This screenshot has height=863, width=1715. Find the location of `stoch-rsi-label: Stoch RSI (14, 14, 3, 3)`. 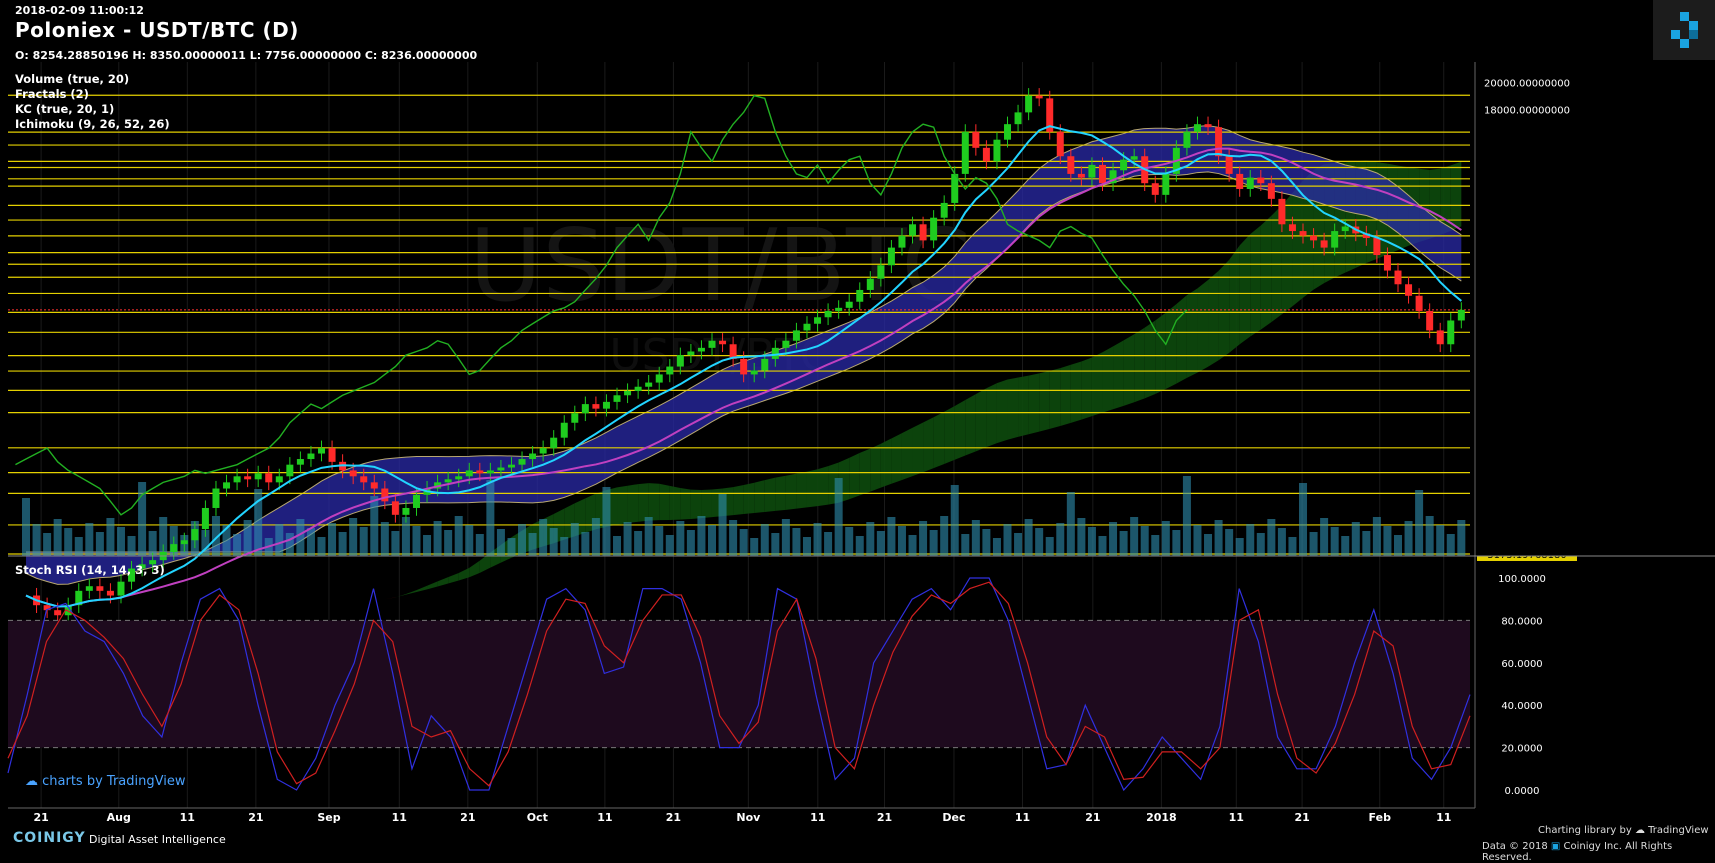

stoch-rsi-label: Stoch RSI (14, 14, 3, 3) is located at coordinates (90, 570).